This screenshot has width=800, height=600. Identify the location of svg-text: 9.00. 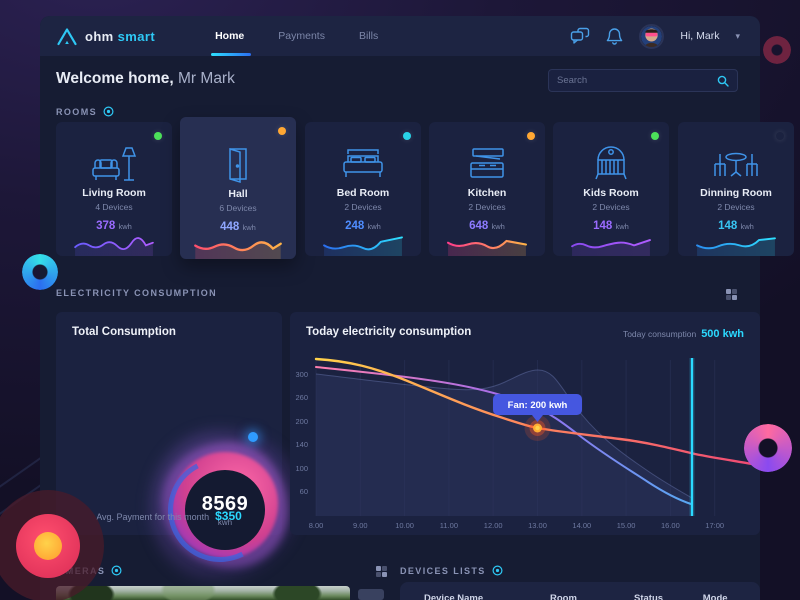
(360, 525).